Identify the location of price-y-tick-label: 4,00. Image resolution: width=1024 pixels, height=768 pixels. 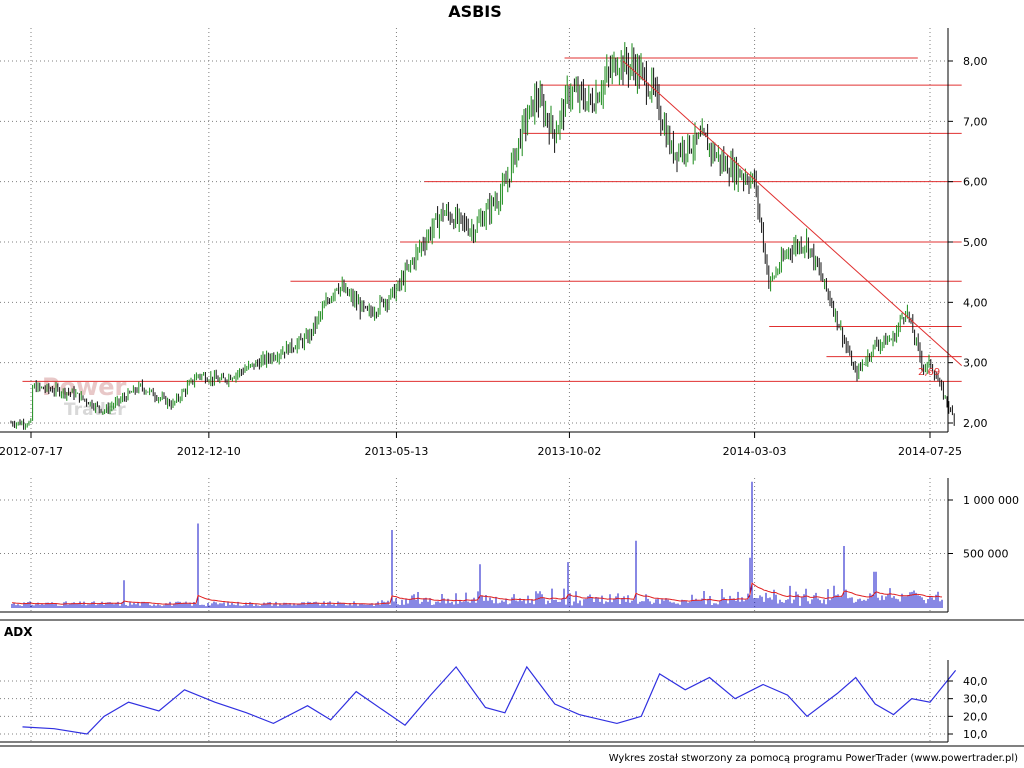
(975, 302).